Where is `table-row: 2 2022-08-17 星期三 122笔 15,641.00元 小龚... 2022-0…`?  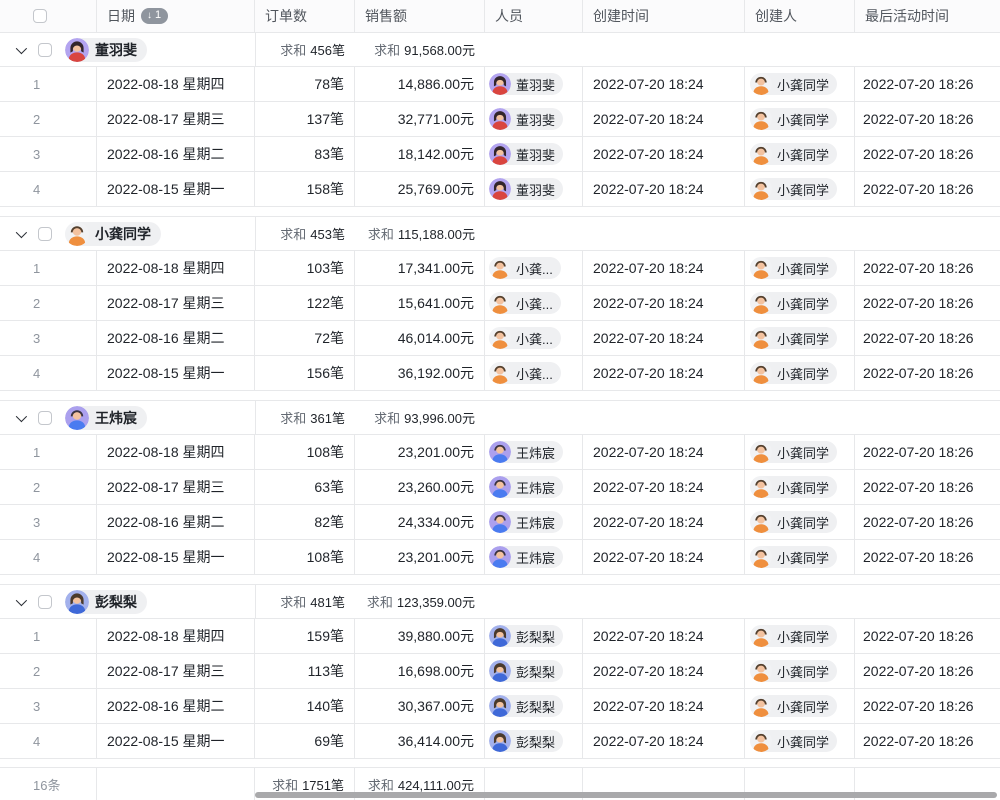 table-row: 2 2022-08-17 星期三 122笔 15,641.00元 小龚... 2022-0… is located at coordinates (500, 303).